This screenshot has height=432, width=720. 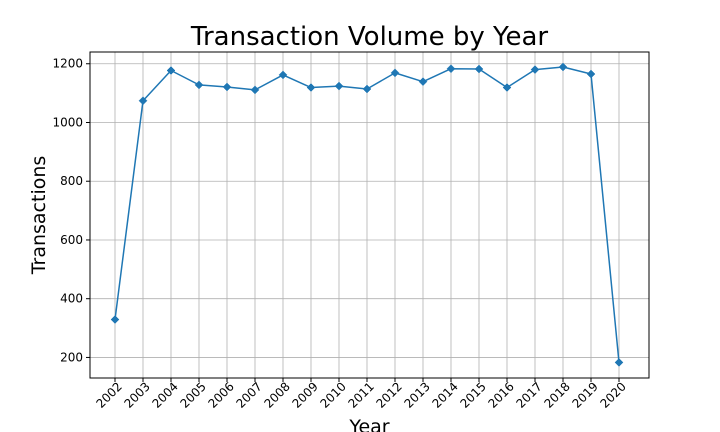 What do you see at coordinates (369, 37) in the screenshot?
I see `chart-title: Transaction Volume by Year` at bounding box center [369, 37].